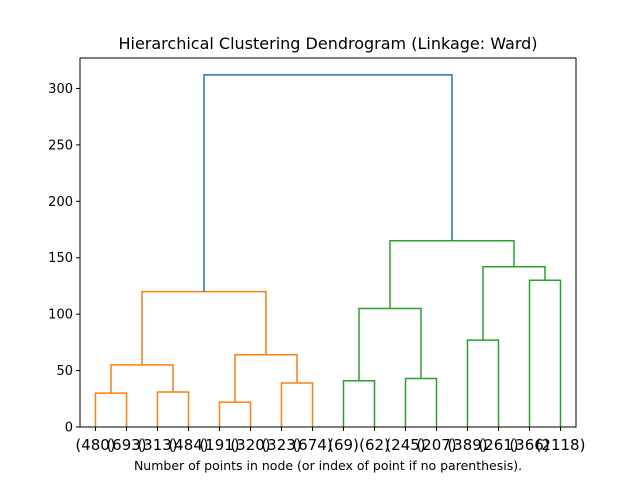  I want to click on leaf-label-8: (69), so click(343, 445).